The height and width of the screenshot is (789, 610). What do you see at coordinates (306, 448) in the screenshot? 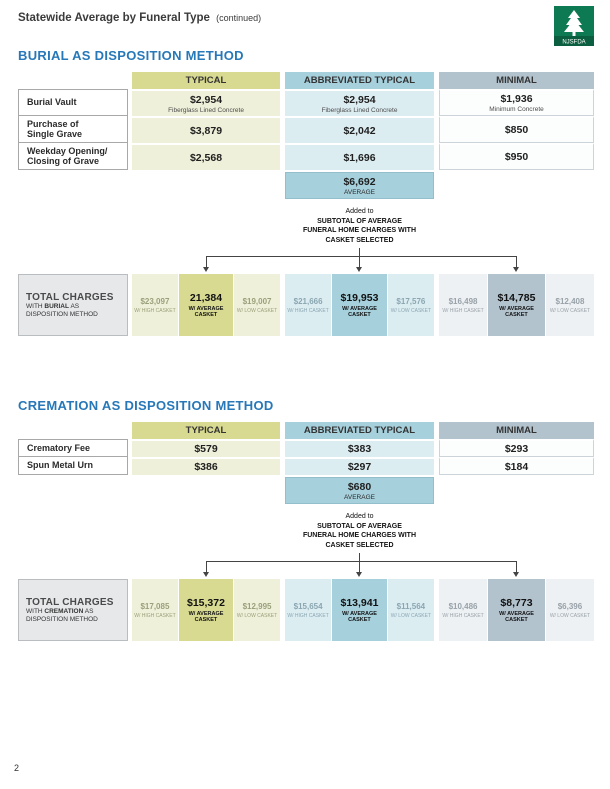
I see `table-row-crematory-fee: Crematory Fee $579 $383 $293` at bounding box center [306, 448].